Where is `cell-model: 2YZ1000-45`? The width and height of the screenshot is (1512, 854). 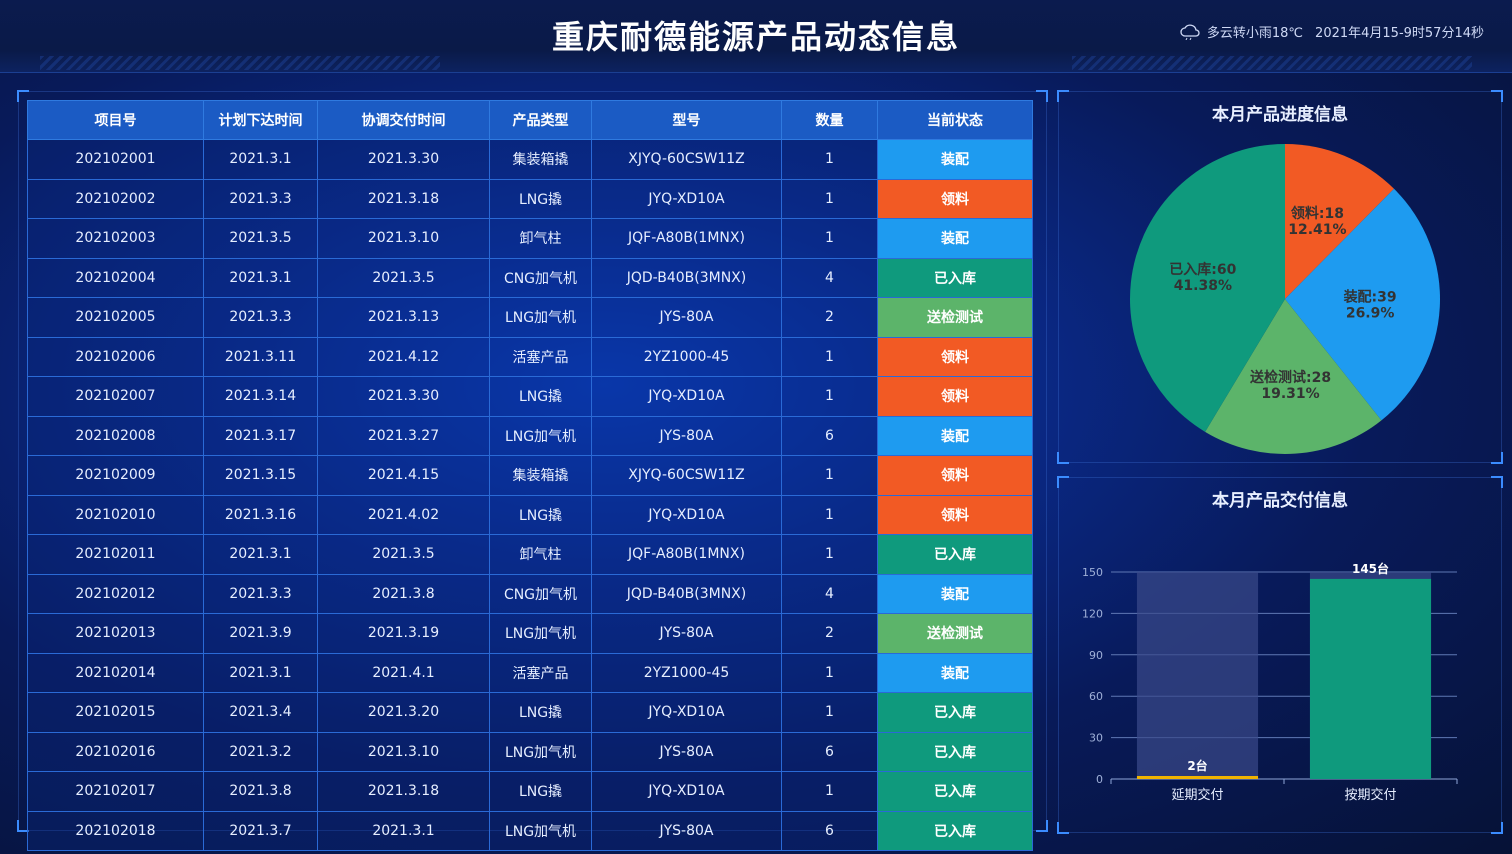
cell-model: 2YZ1000-45 is located at coordinates (686, 356).